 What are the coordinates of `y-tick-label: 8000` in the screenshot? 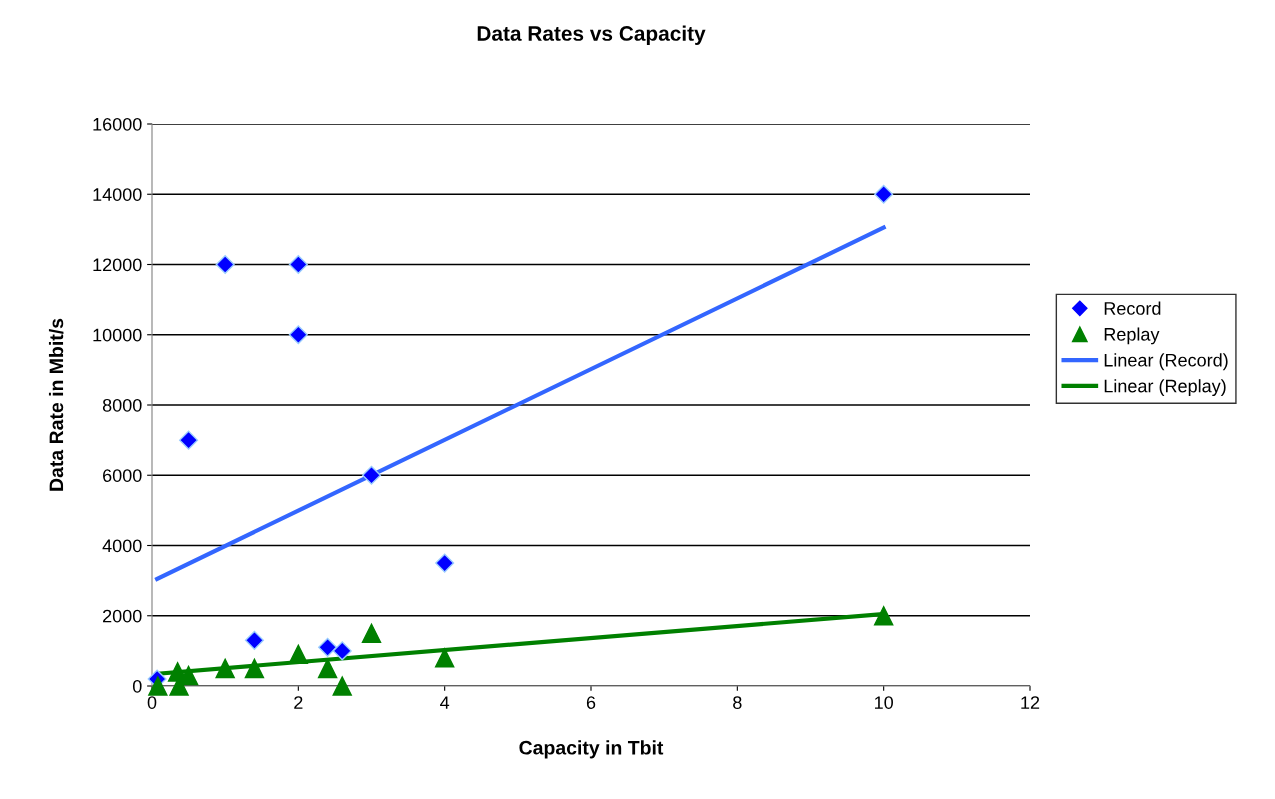 It's located at (122, 405).